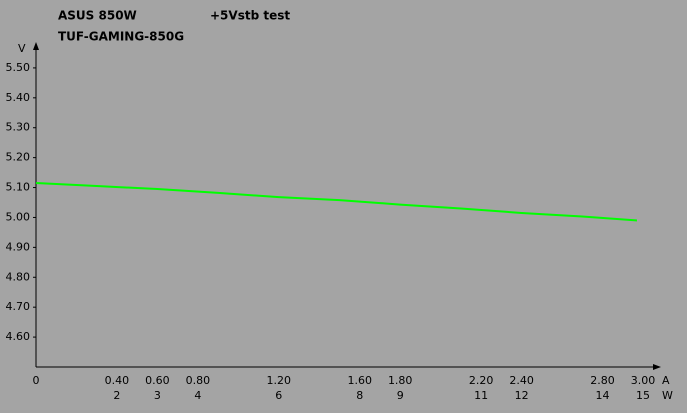 This screenshot has height=413, width=687. I want to click on x2-tick-label: 12, so click(522, 395).